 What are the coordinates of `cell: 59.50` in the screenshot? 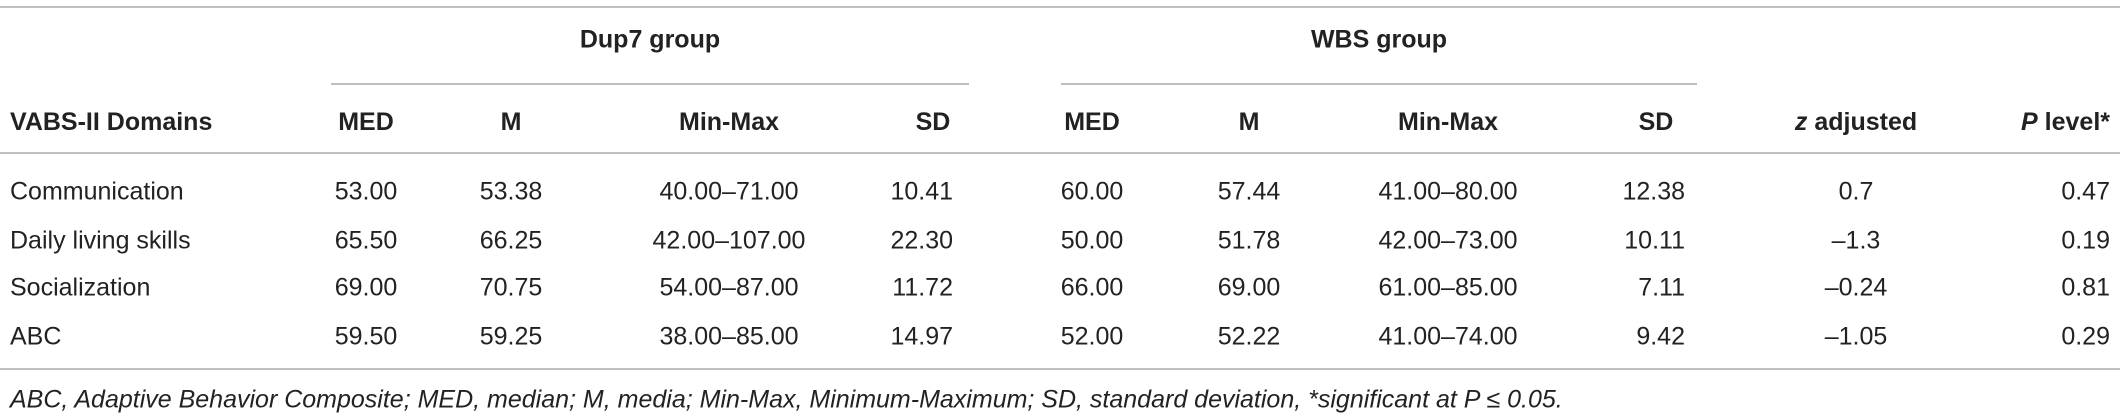 It's located at (366, 337).